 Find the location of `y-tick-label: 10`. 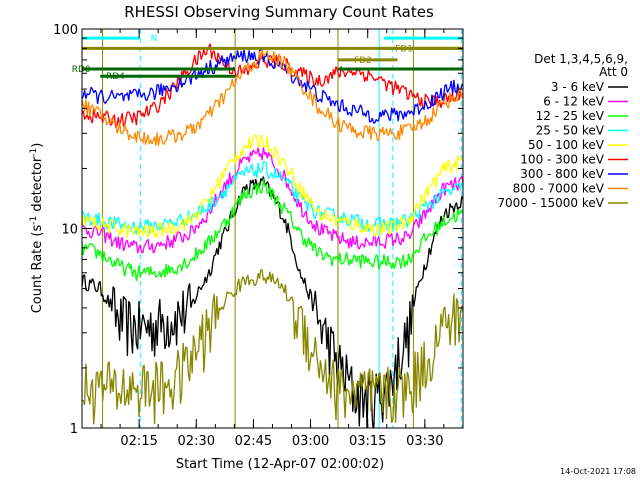

y-tick-label: 10 is located at coordinates (69, 230).